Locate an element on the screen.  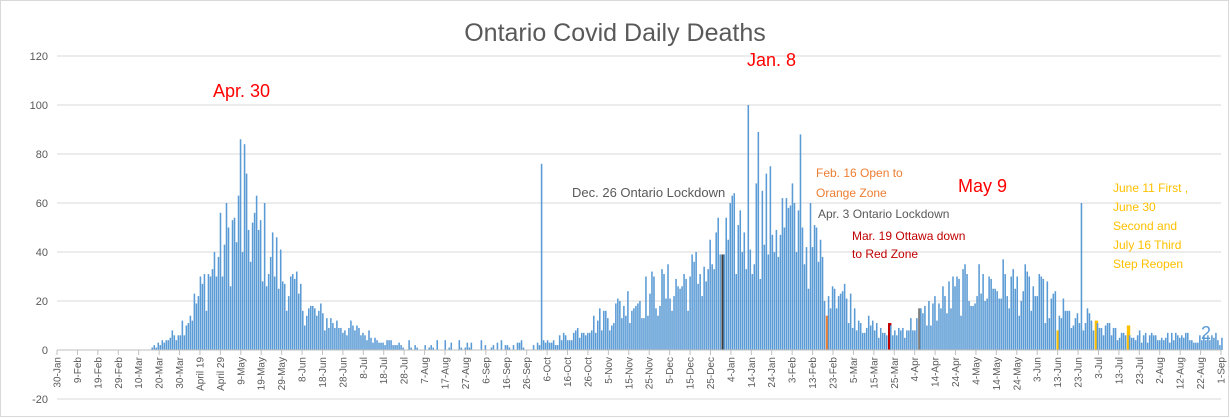
x-tick-label: 28-Jul is located at coordinates (405, 370).